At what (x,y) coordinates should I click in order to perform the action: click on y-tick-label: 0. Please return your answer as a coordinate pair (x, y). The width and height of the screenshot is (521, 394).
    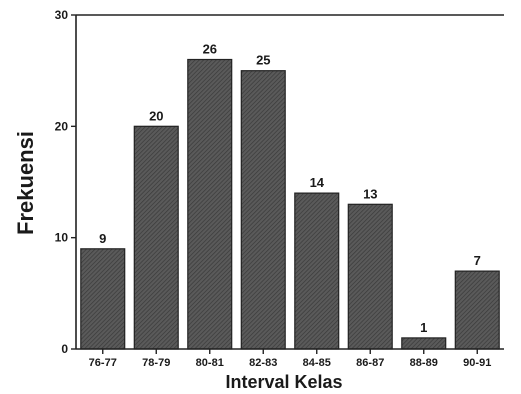
    Looking at the image, I should click on (64, 349).